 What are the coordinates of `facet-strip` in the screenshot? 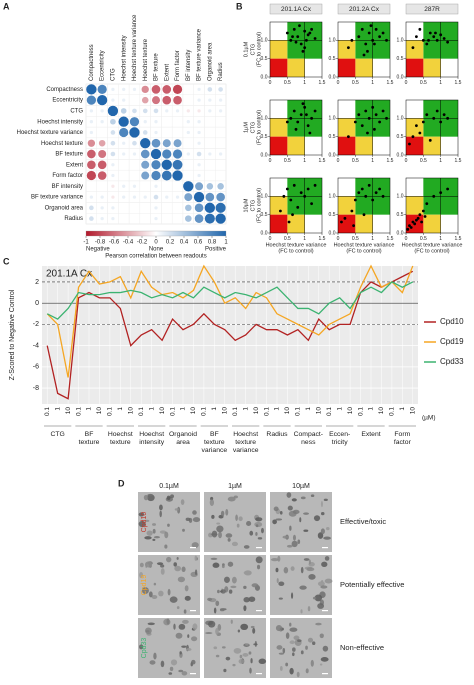 It's located at (432, 9).